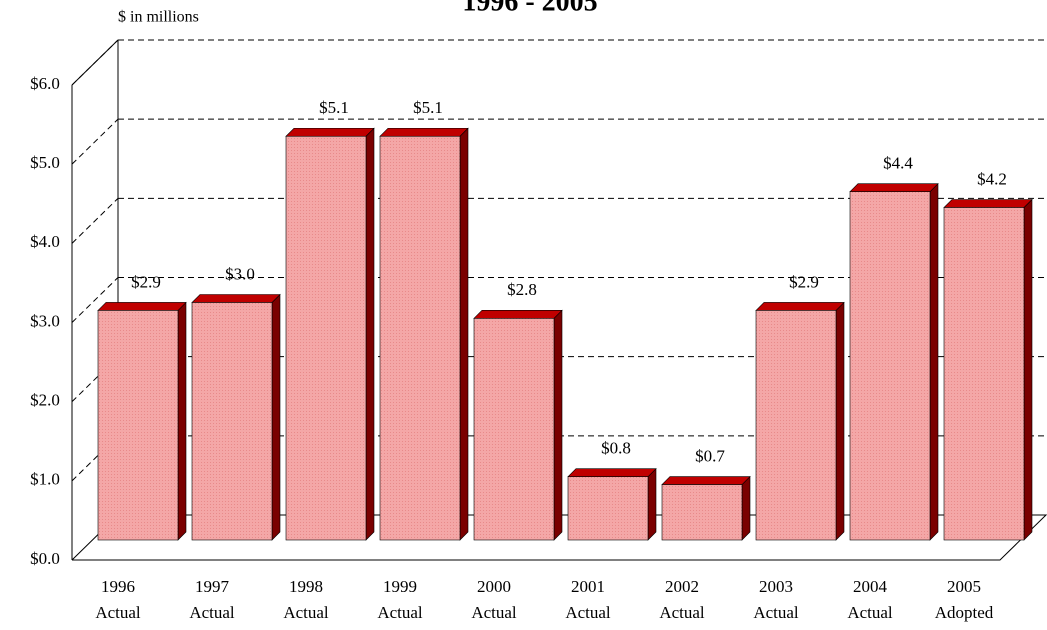 The height and width of the screenshot is (630, 1047). What do you see at coordinates (45, 162) in the screenshot?
I see `y-tick-label: $5.0` at bounding box center [45, 162].